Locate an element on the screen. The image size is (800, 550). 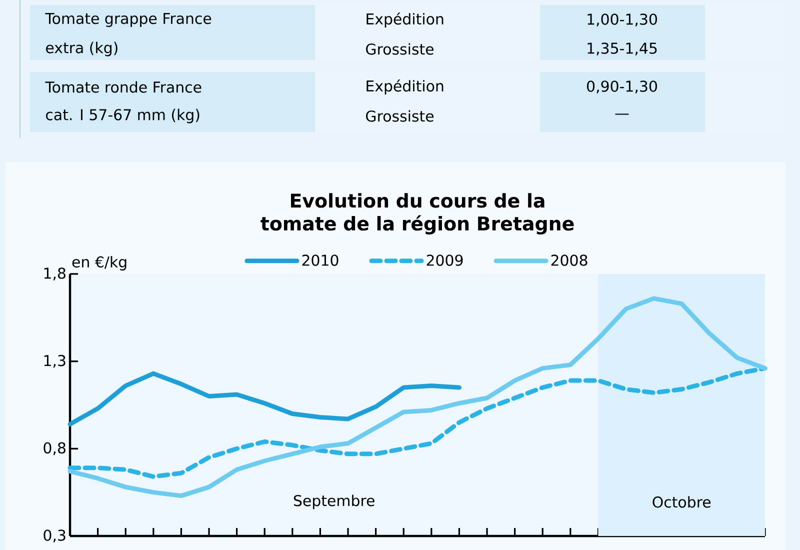
y-axis-title: en €/kg is located at coordinates (99, 263).